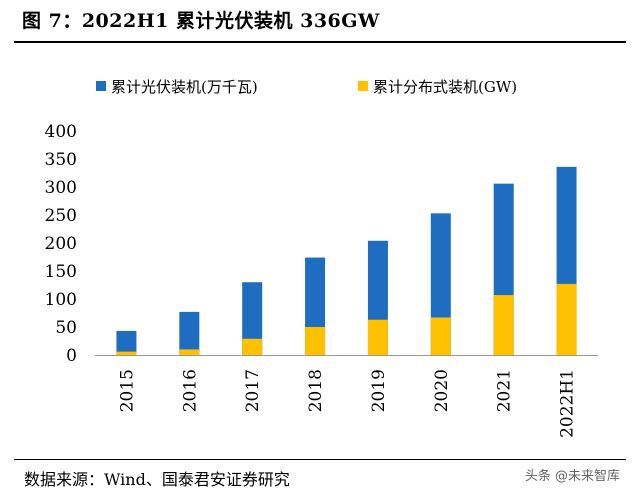 Image resolution: width=640 pixels, height=493 pixels. I want to click on legend-label-total: 累计光伏装机(万千瓦), so click(184, 87).